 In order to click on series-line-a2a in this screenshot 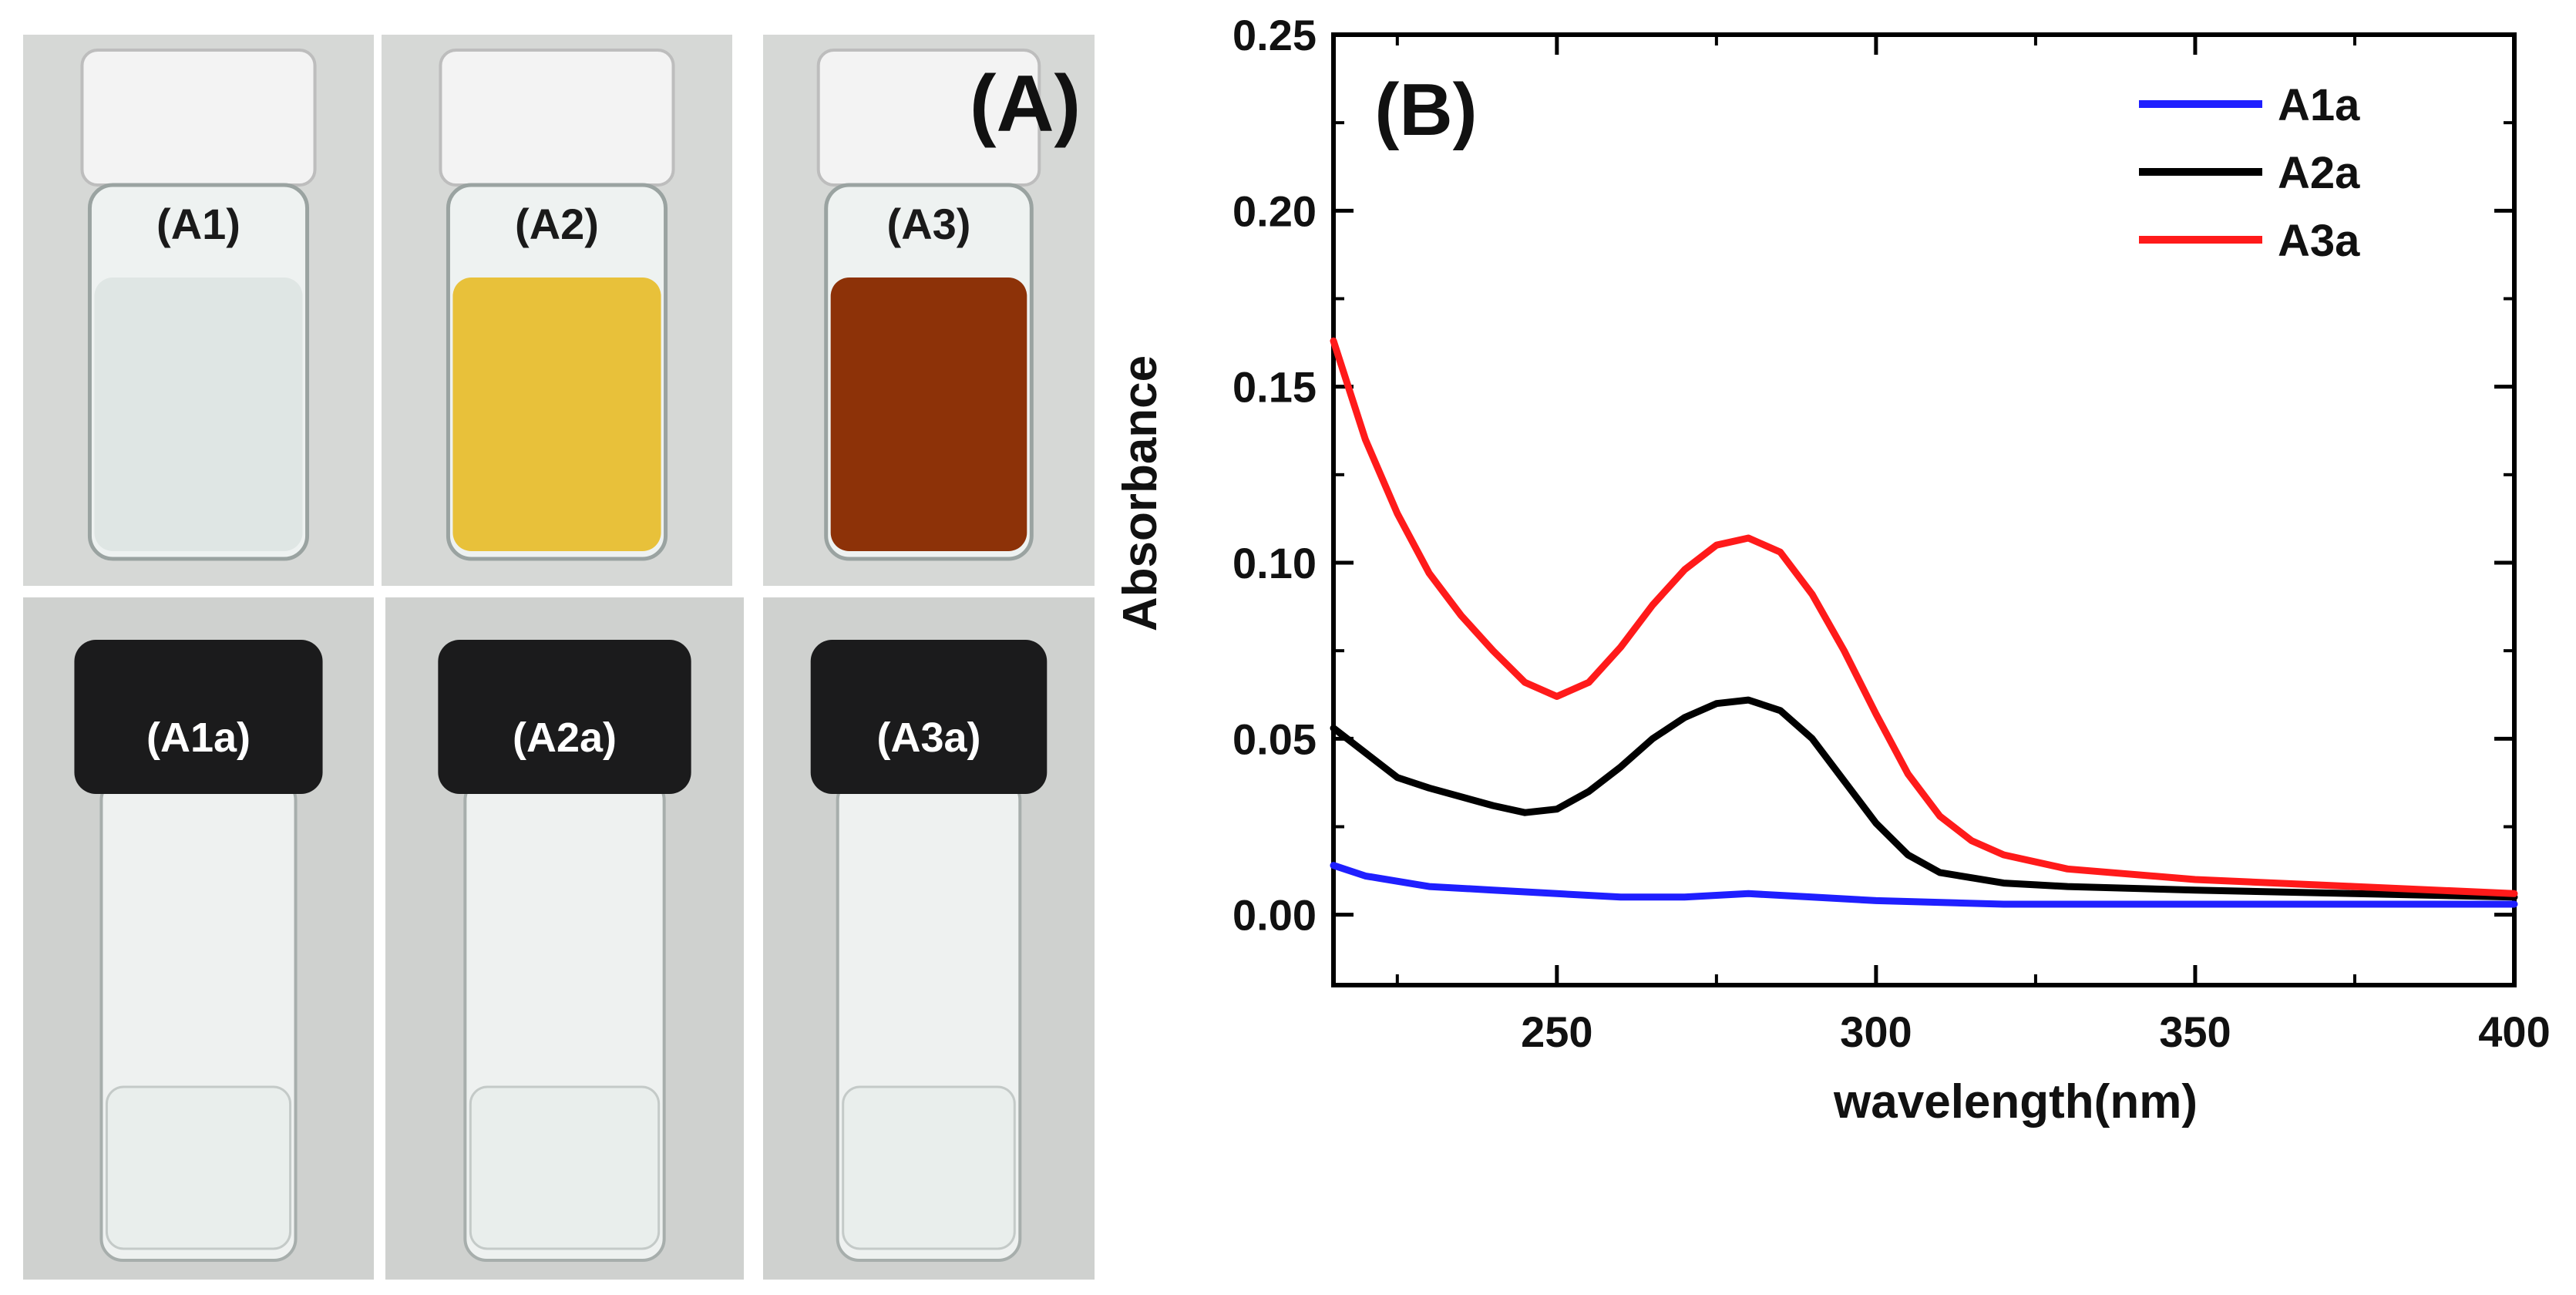, I will do `click(1924, 798)`.